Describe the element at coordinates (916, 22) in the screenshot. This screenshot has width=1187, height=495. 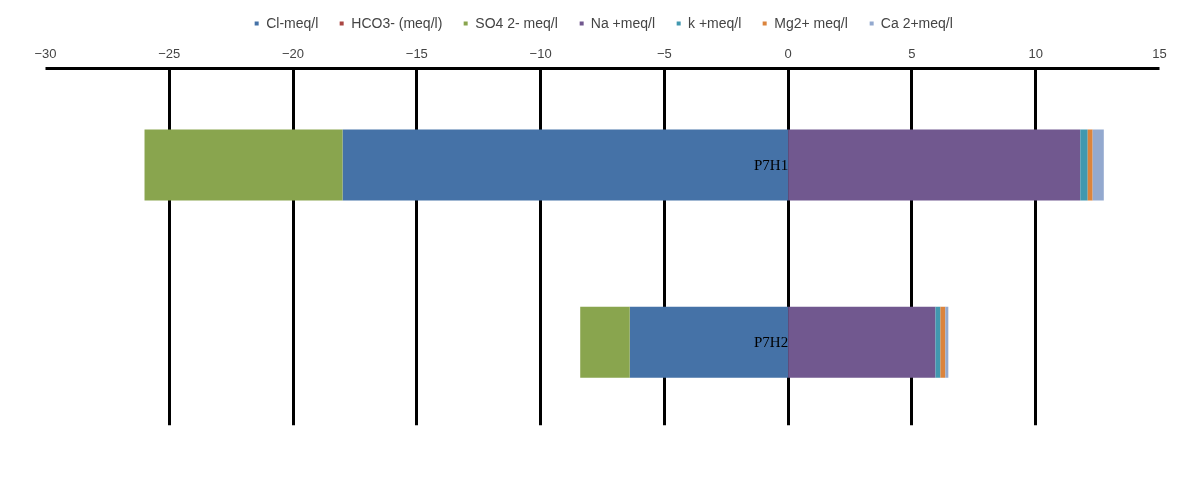
I see `legend-label: Ca 2+meq/l` at that location.